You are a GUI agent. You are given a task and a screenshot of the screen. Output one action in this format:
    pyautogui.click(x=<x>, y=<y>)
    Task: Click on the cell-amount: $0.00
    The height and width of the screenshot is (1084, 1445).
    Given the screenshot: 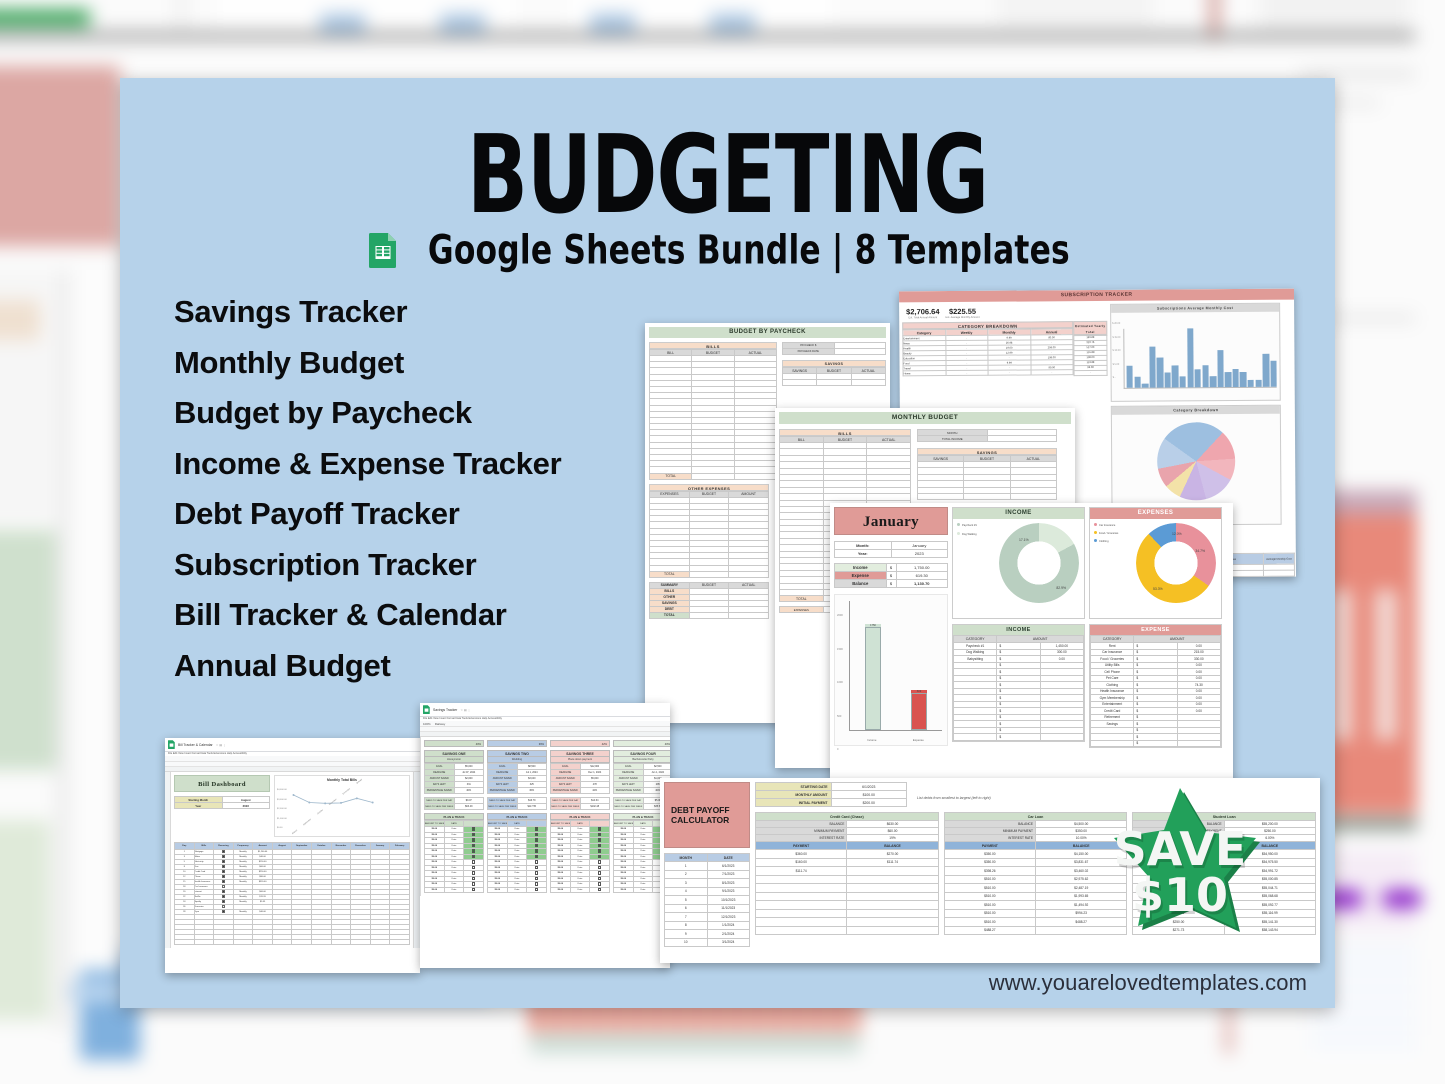 What is the action you would take?
    pyautogui.click(x=560, y=889)
    